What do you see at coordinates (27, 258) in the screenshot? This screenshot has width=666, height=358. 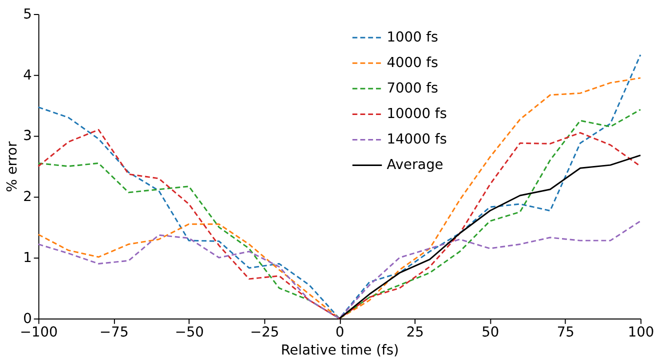 I see `y-tick-label: 1` at bounding box center [27, 258].